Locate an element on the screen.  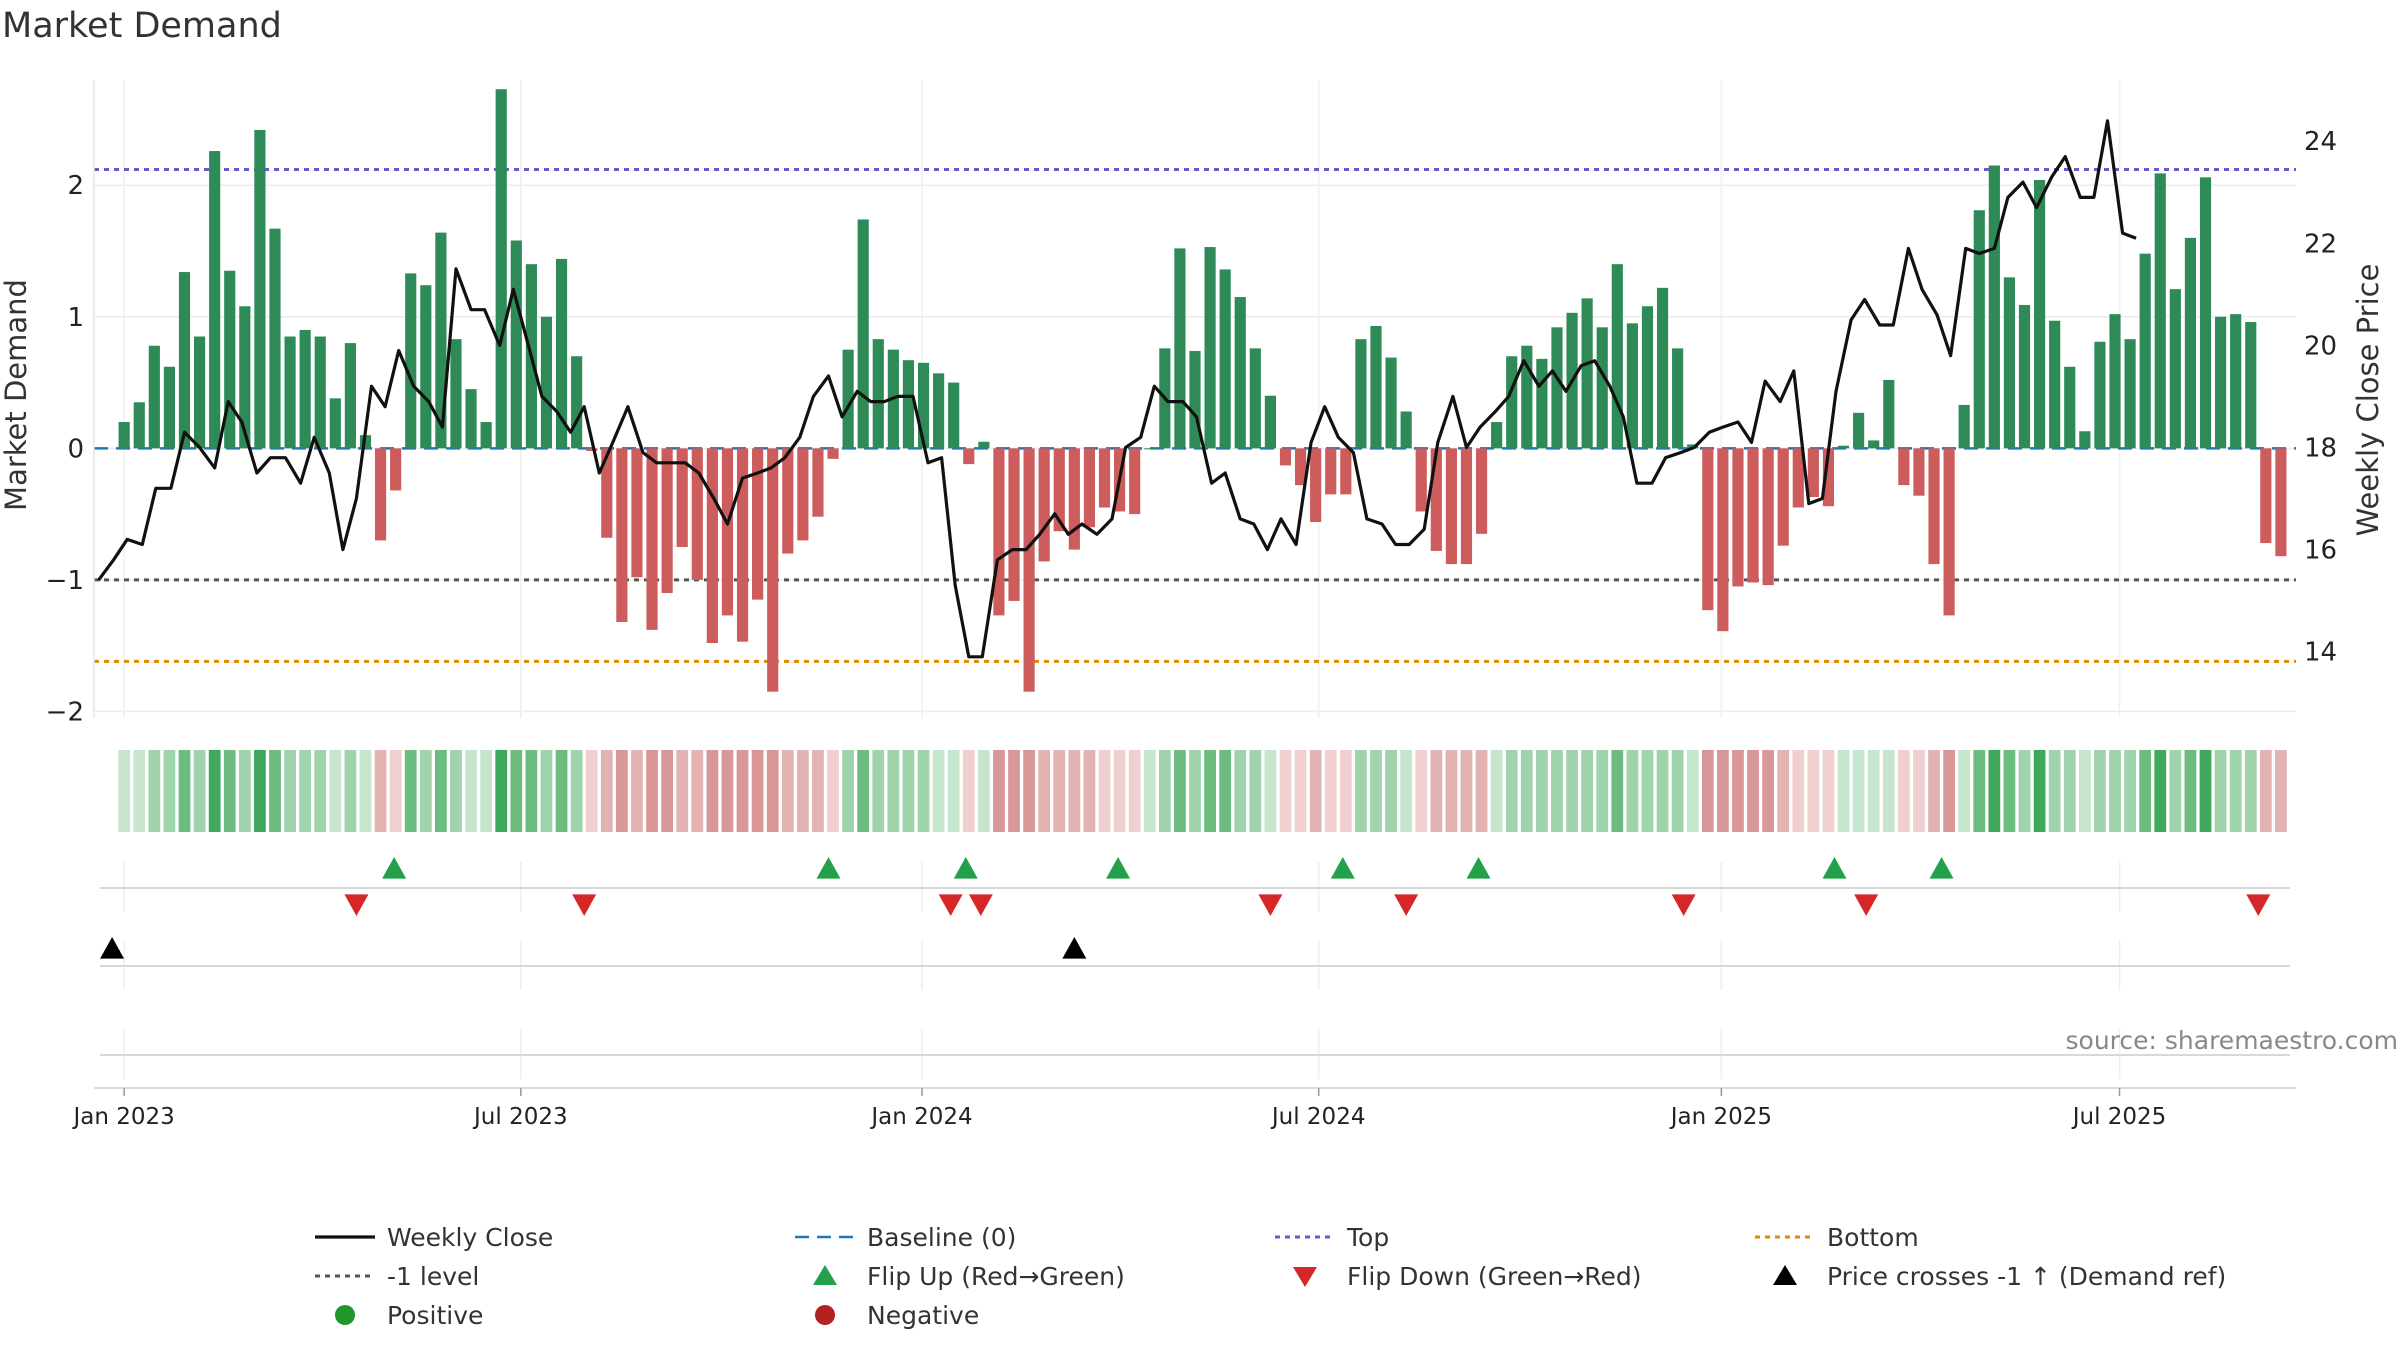
x-tick-label: Jul 2024 is located at coordinates (1318, 1117).